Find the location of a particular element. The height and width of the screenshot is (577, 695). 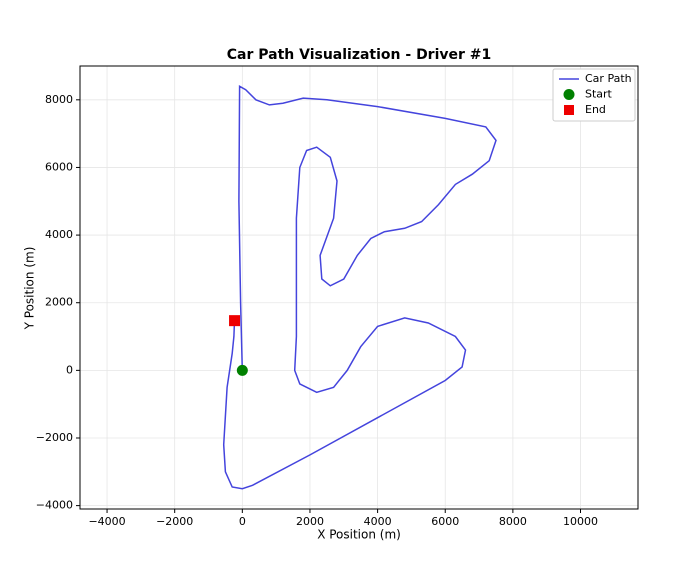

y-tick-label: 4000 is located at coordinates (59, 234).